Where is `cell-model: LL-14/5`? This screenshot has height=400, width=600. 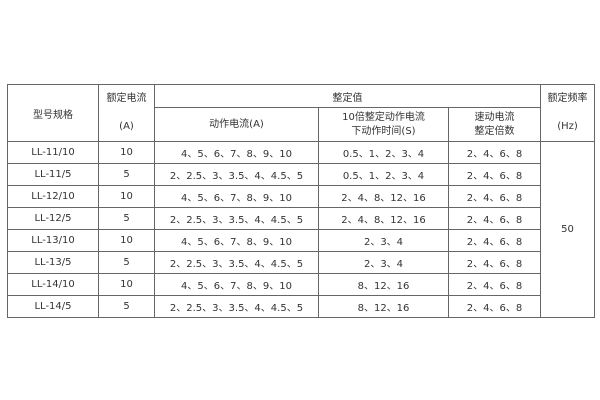 cell-model: LL-14/5 is located at coordinates (53, 306).